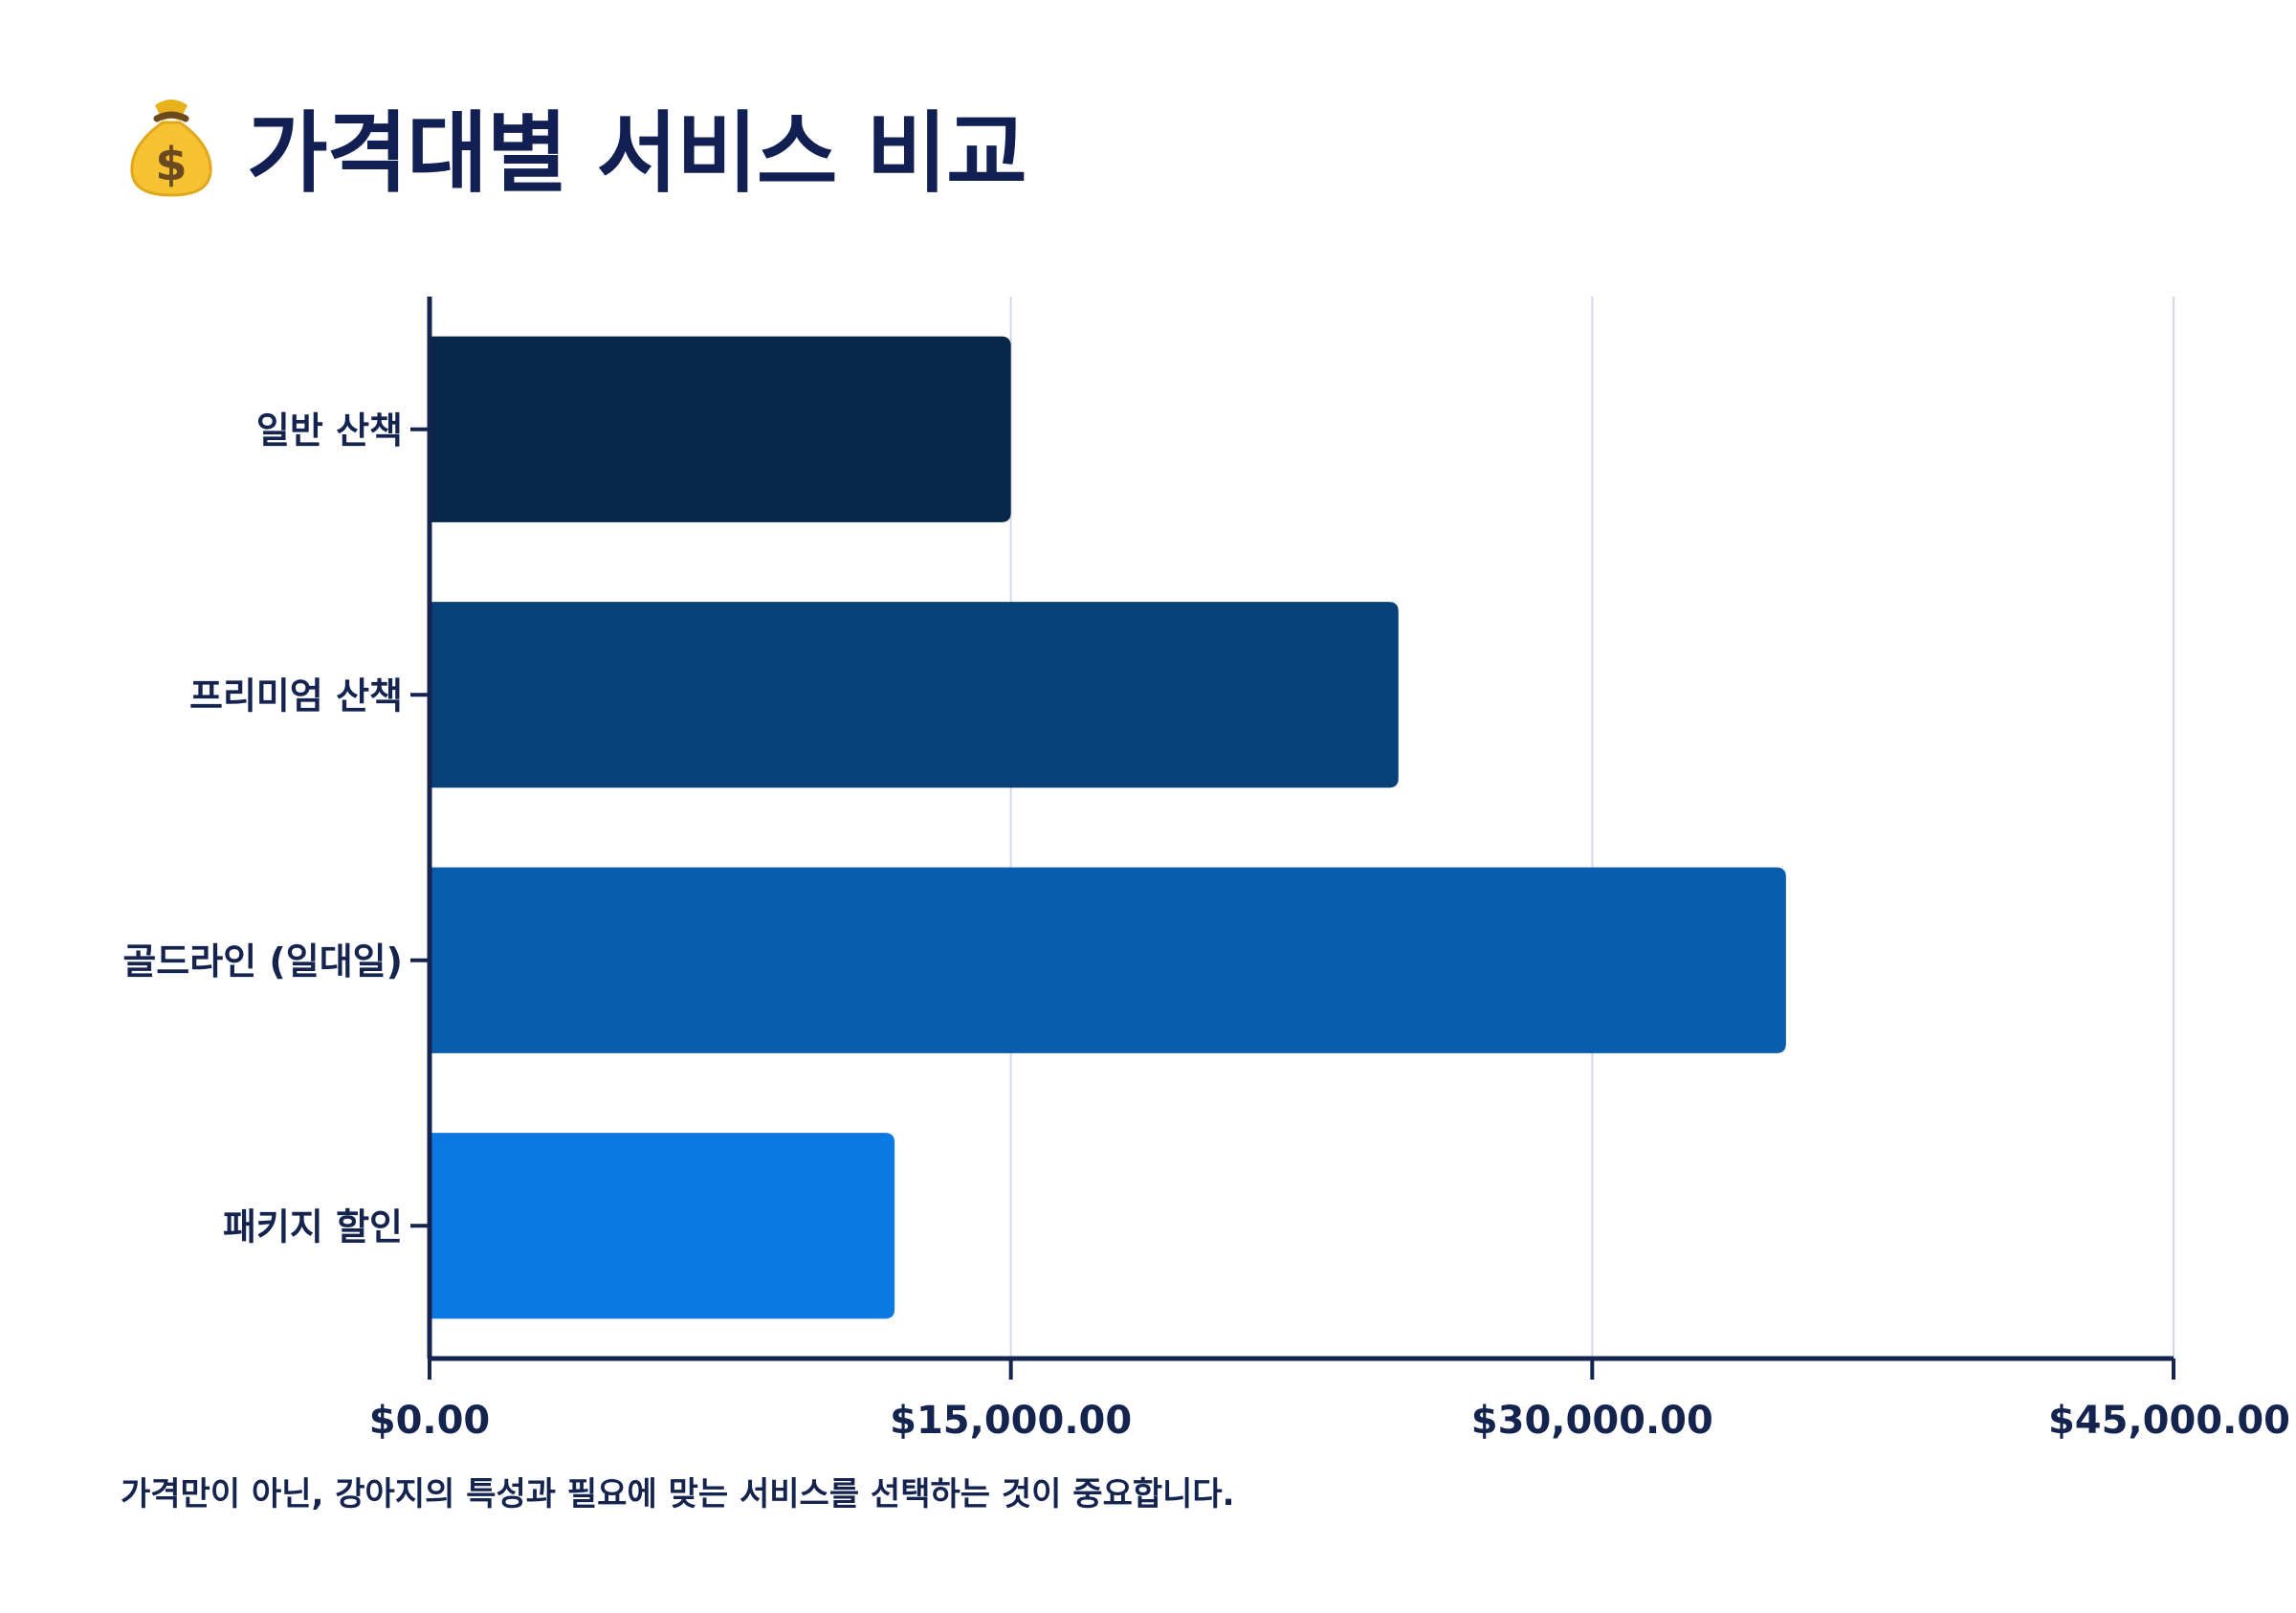 The width and height of the screenshot is (2296, 1613). What do you see at coordinates (430, 1421) in the screenshot?
I see `x-tick-label: $0.00` at bounding box center [430, 1421].